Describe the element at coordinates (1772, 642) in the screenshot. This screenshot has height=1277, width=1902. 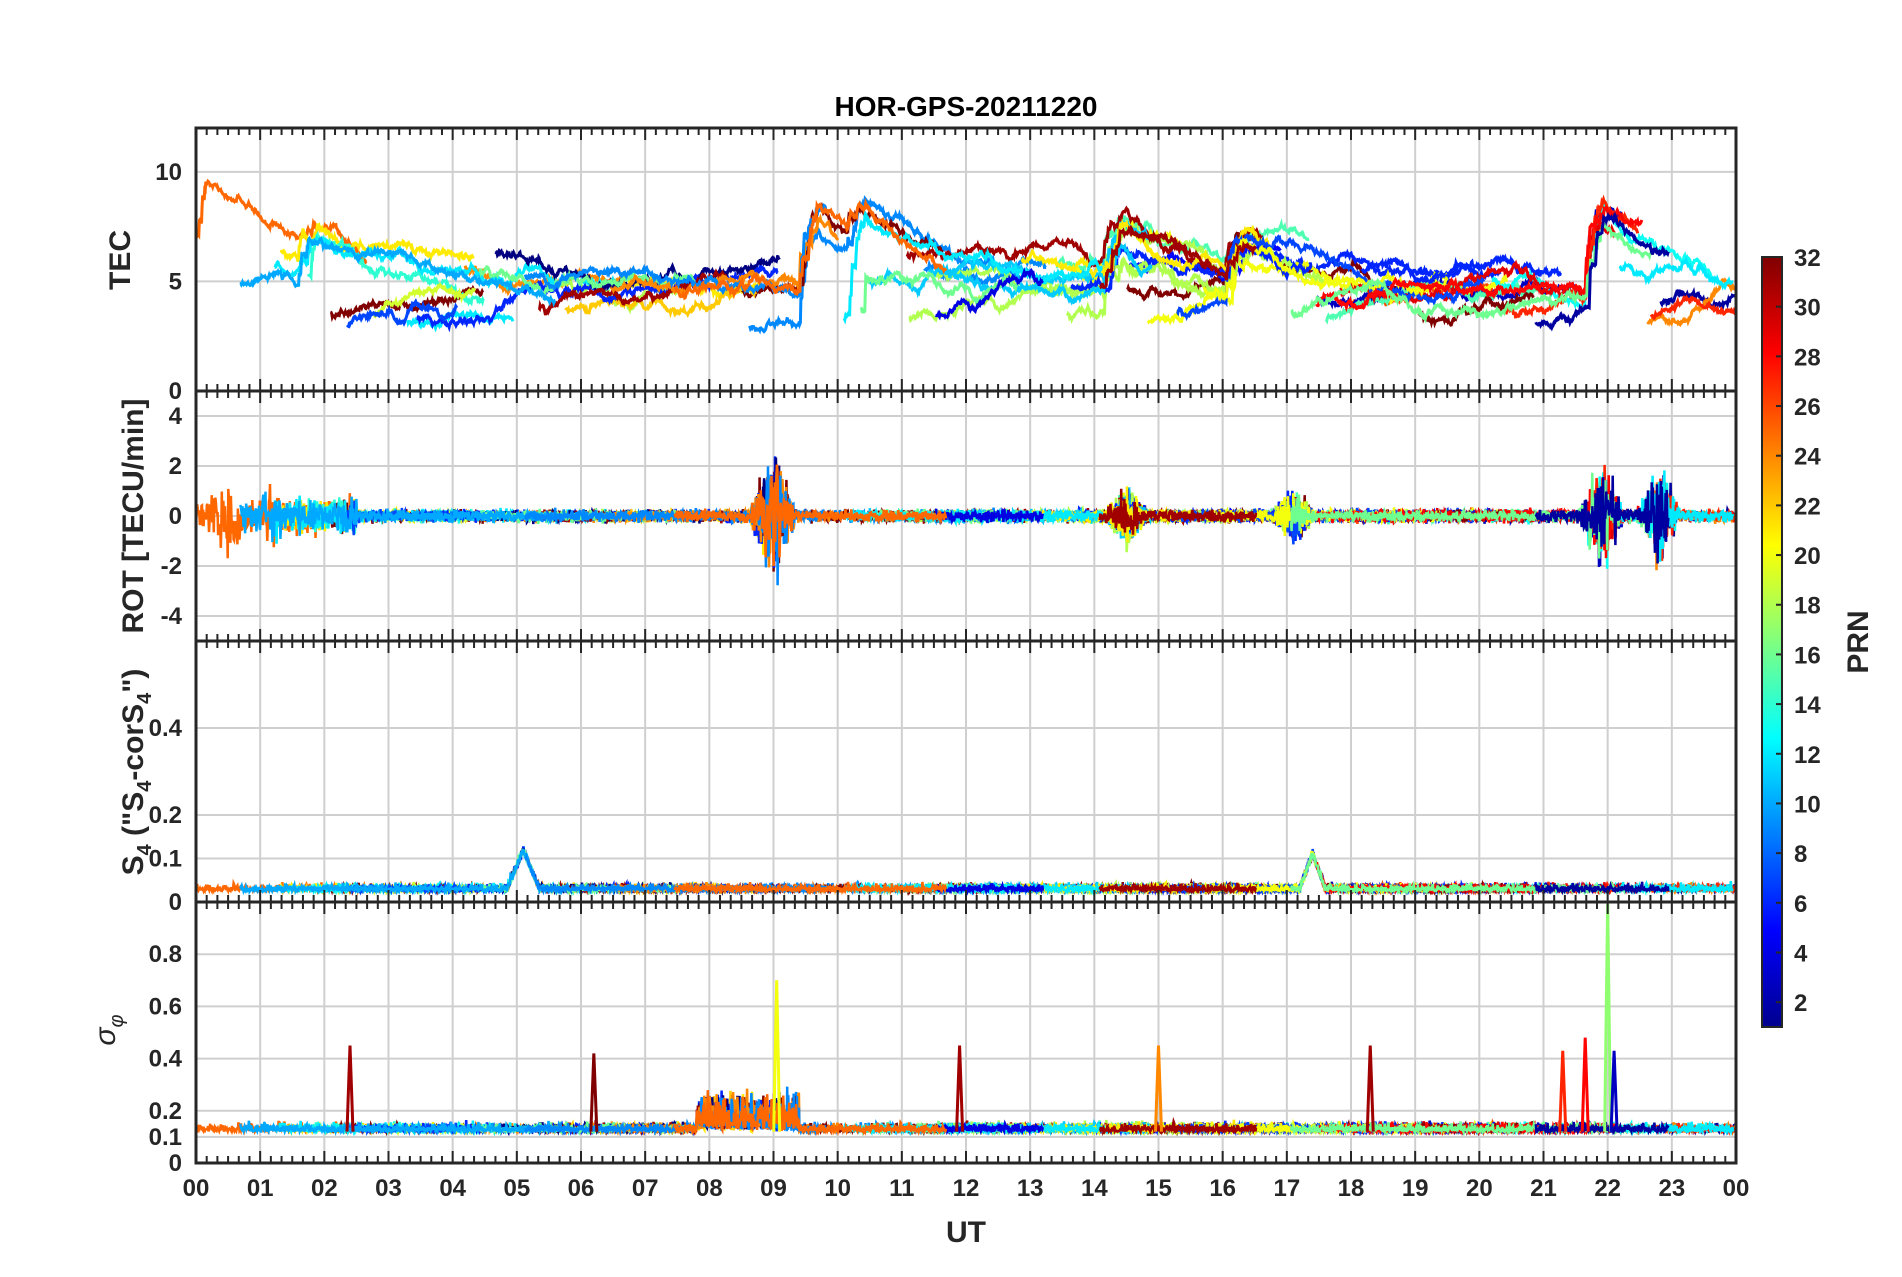
I see `colorbar-gradient` at that location.